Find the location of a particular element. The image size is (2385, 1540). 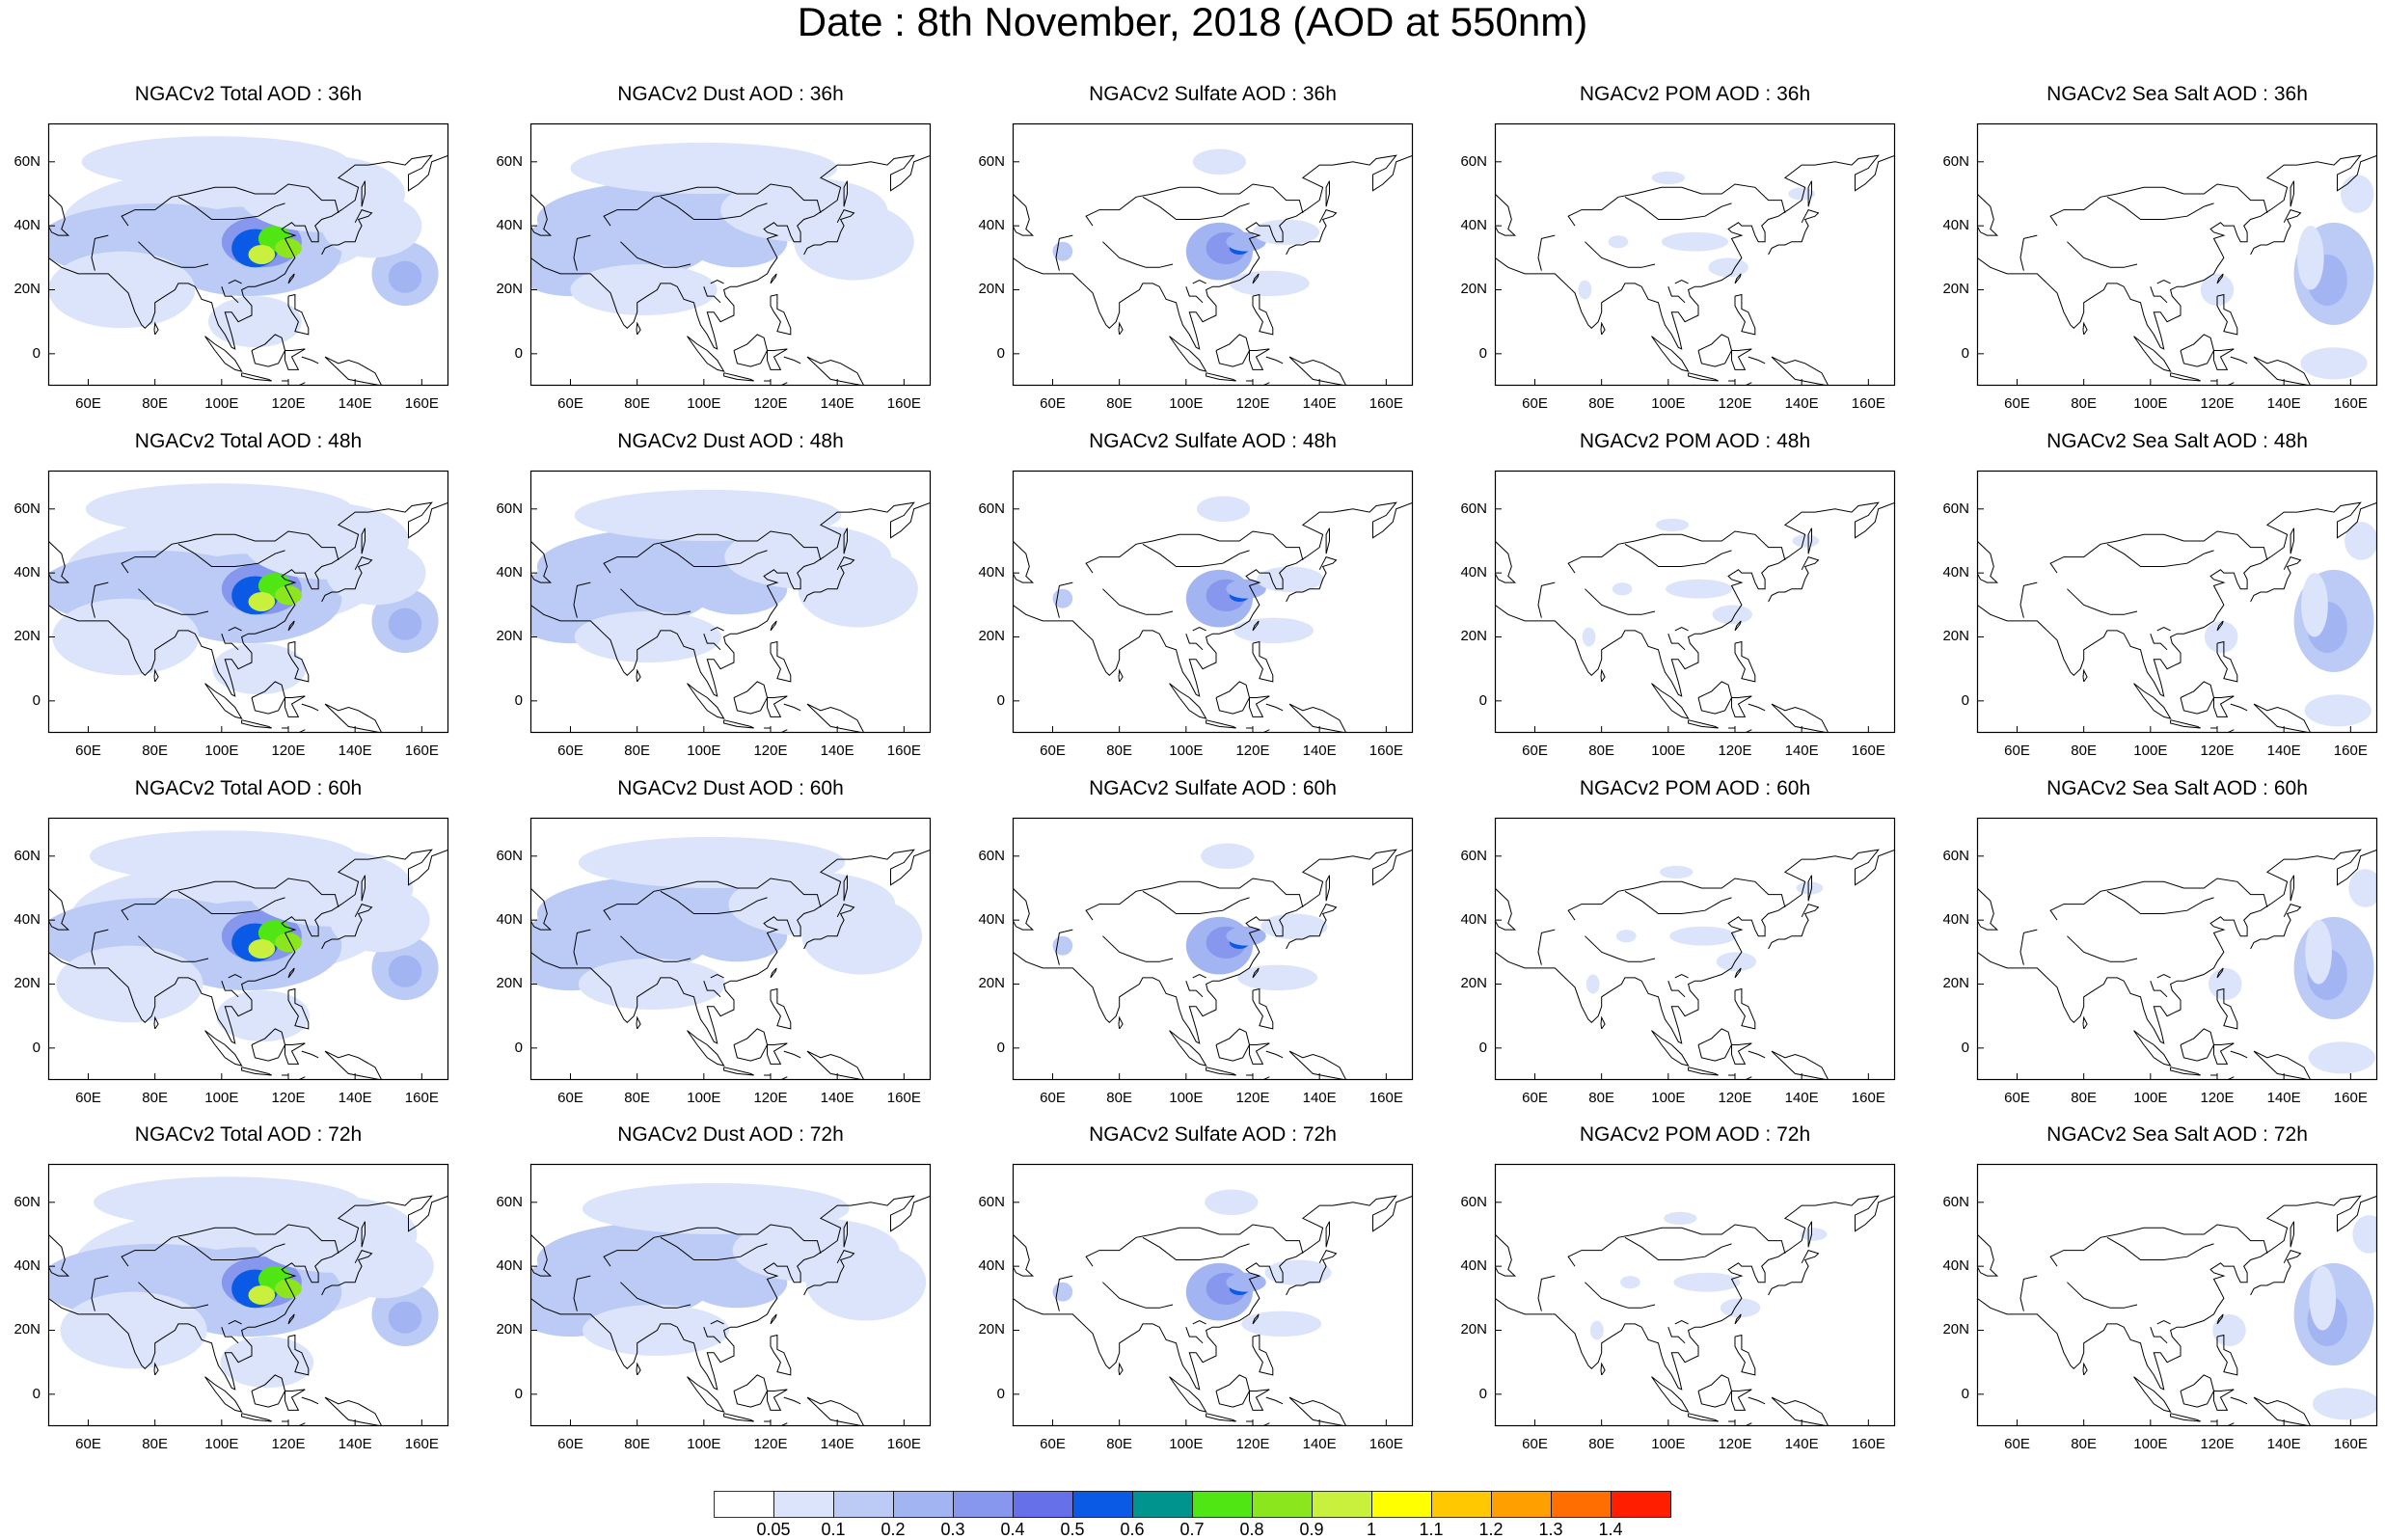

panel-title: NGACv2 Sea Salt AOD : 36h is located at coordinates (2177, 94).